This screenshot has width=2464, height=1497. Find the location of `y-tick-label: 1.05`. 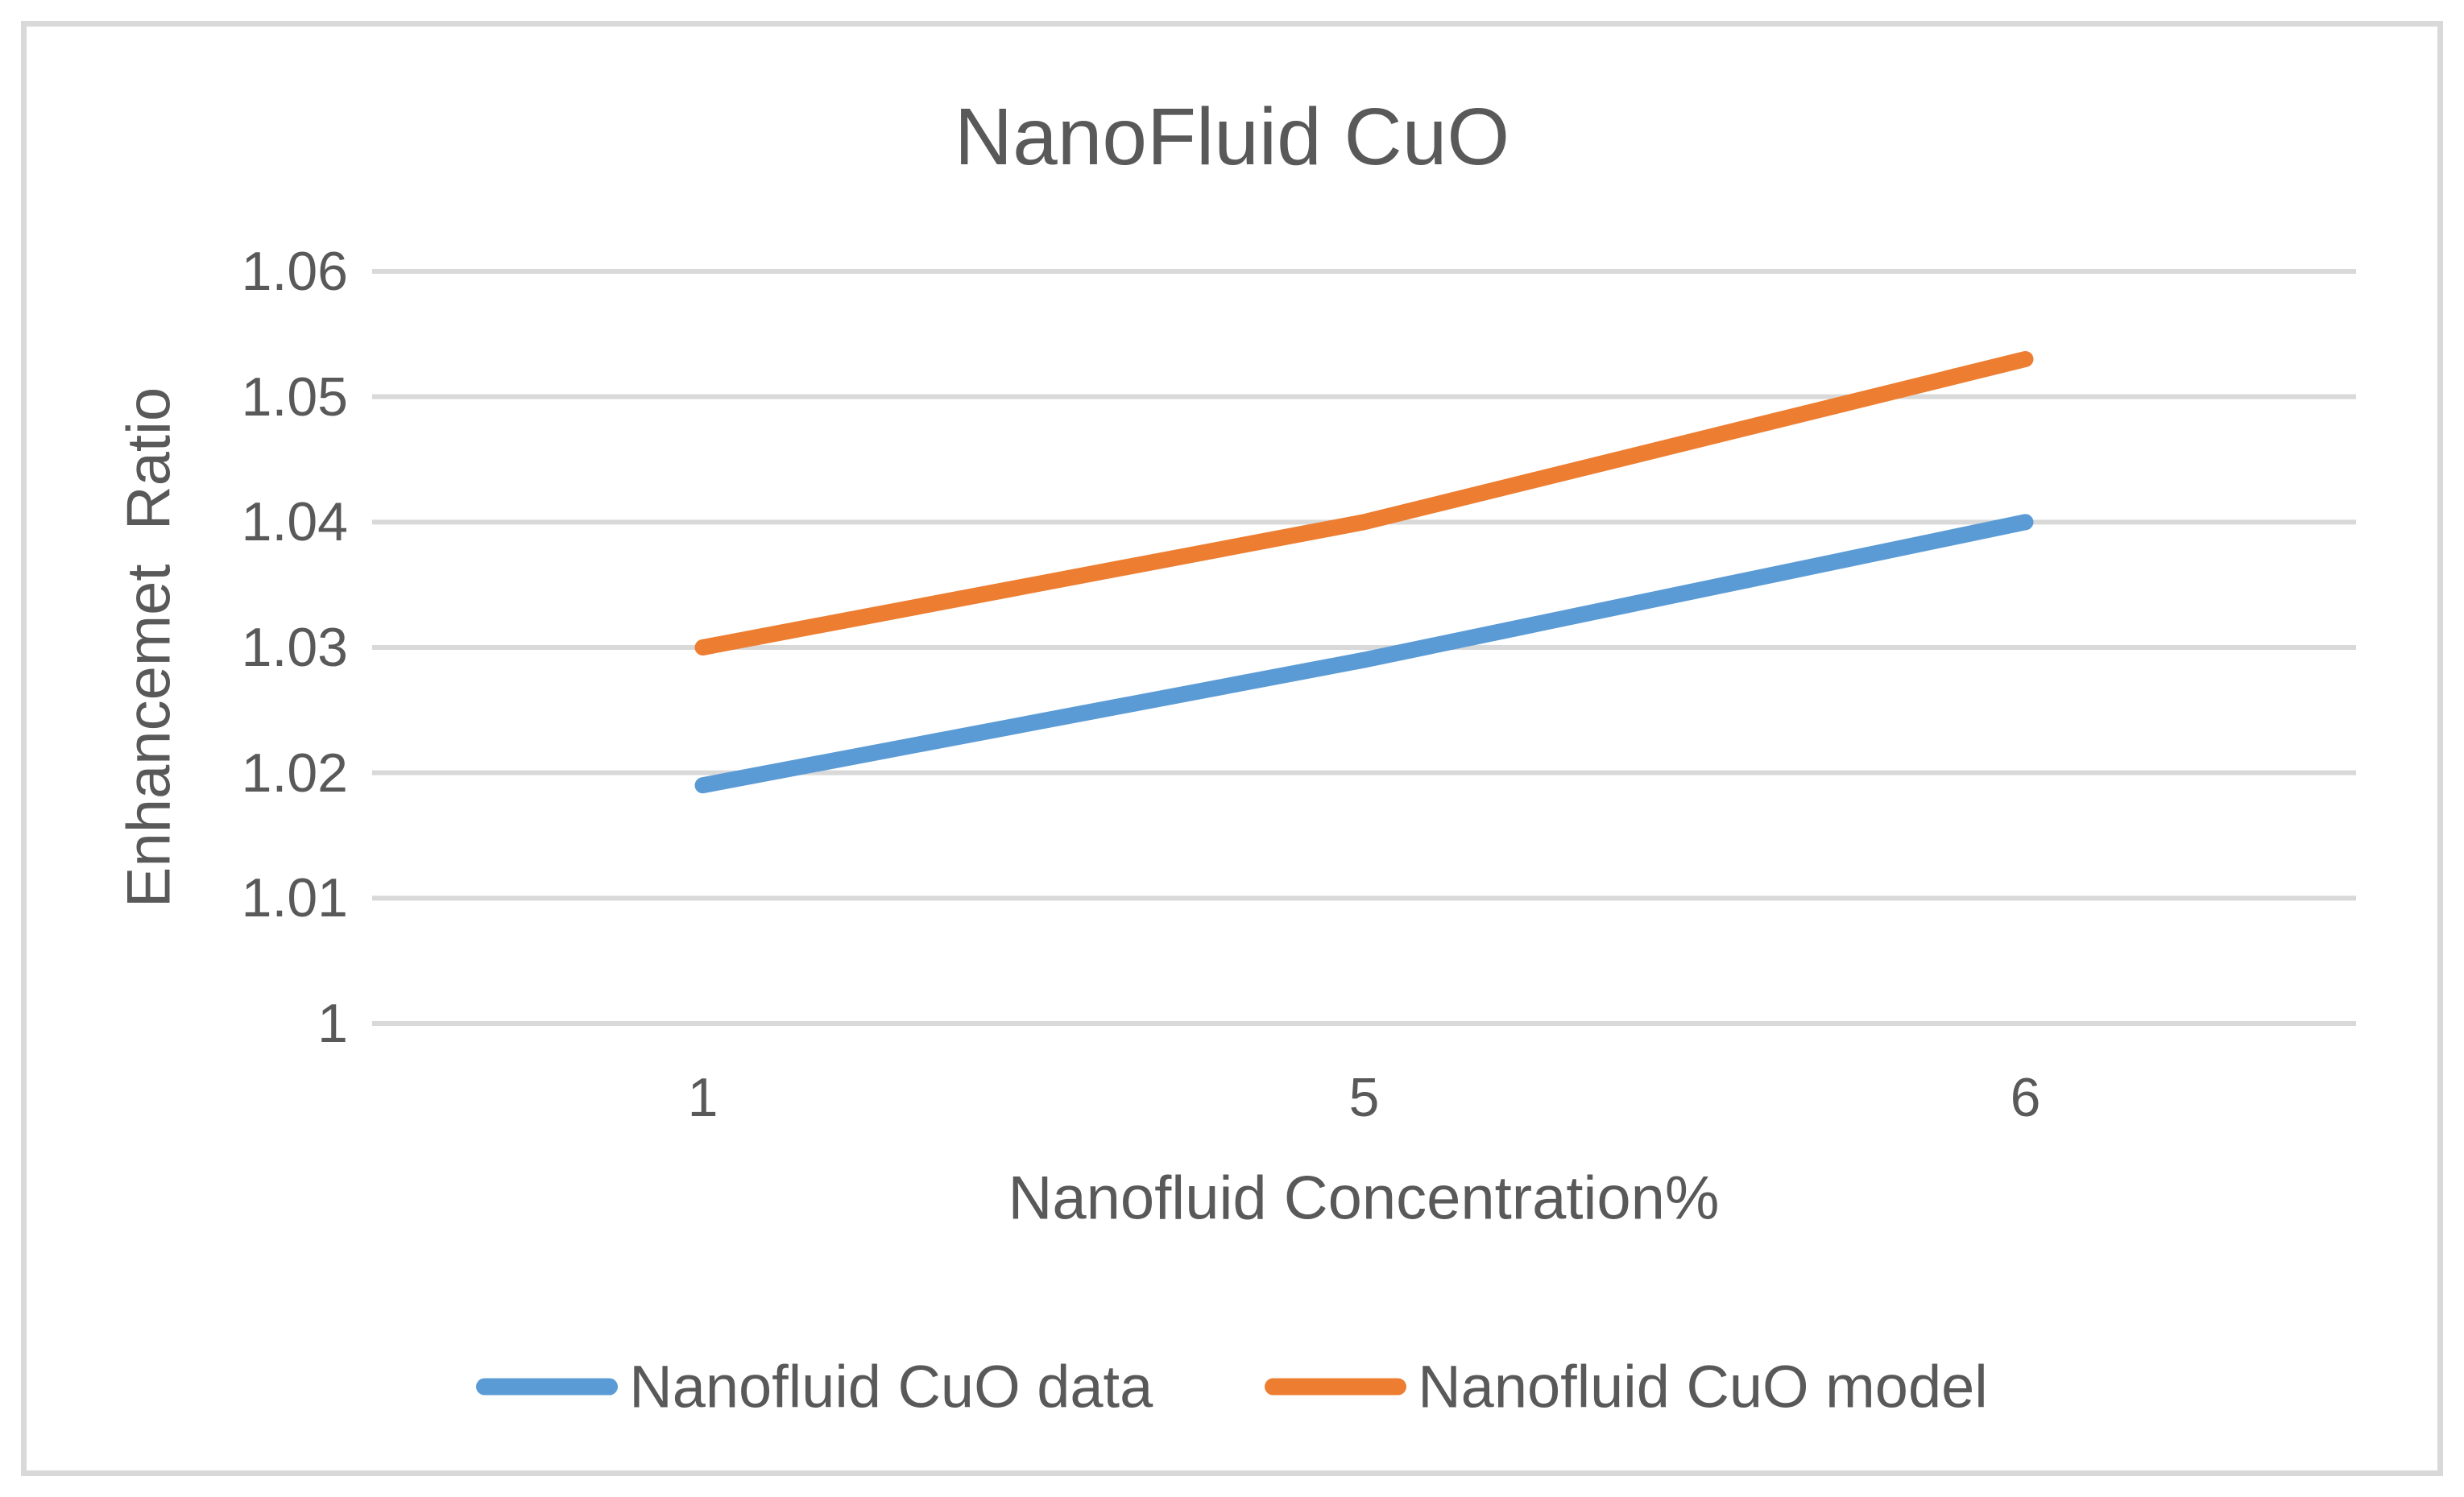

y-tick-label: 1.05 is located at coordinates (294, 397).